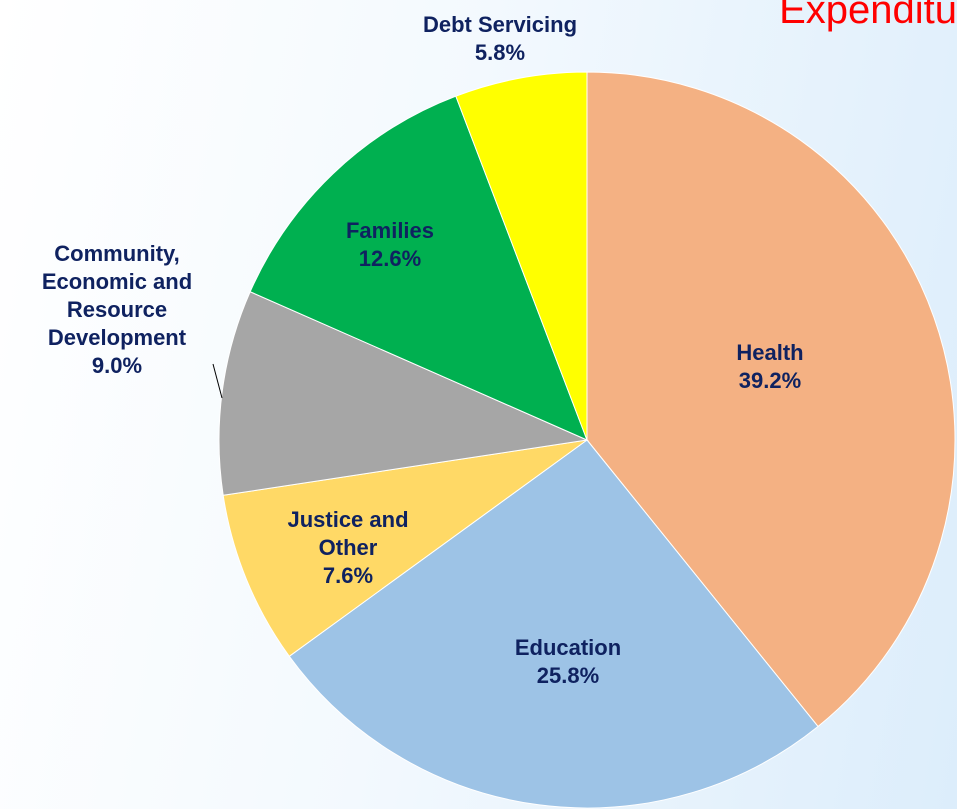 This screenshot has height=809, width=957. Describe the element at coordinates (770, 352) in the screenshot. I see `category-label: Health` at that location.